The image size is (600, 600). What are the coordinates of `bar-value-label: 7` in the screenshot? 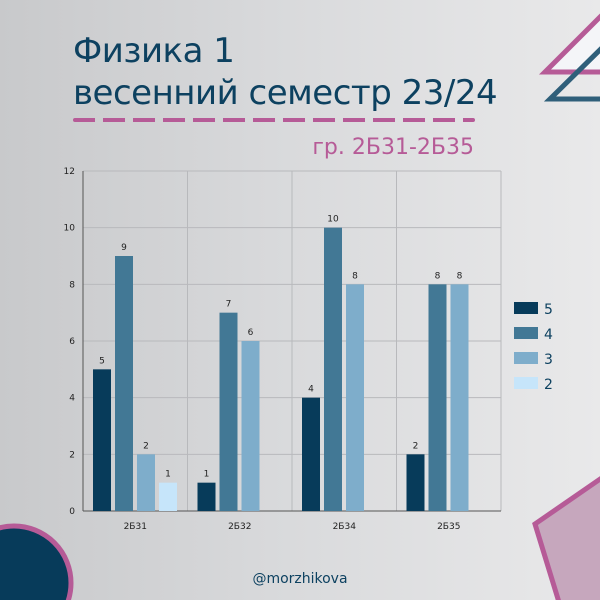 It's located at (229, 305).